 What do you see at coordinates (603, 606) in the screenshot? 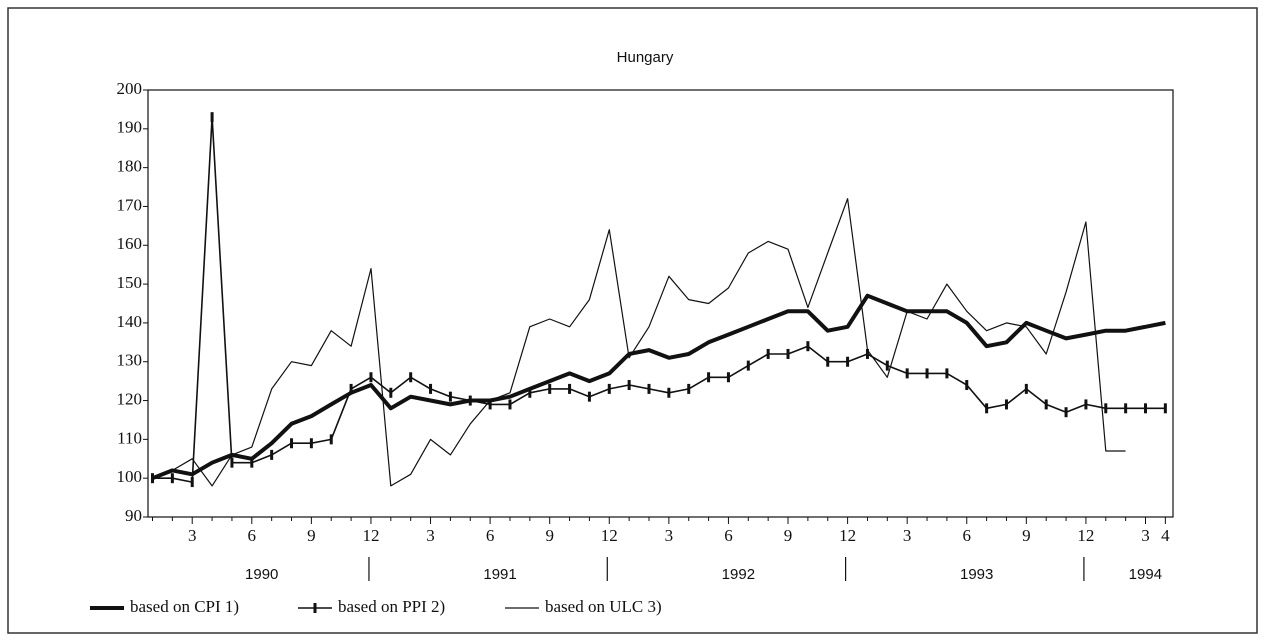
I see `legend-label: based on ULC 3)` at bounding box center [603, 606].